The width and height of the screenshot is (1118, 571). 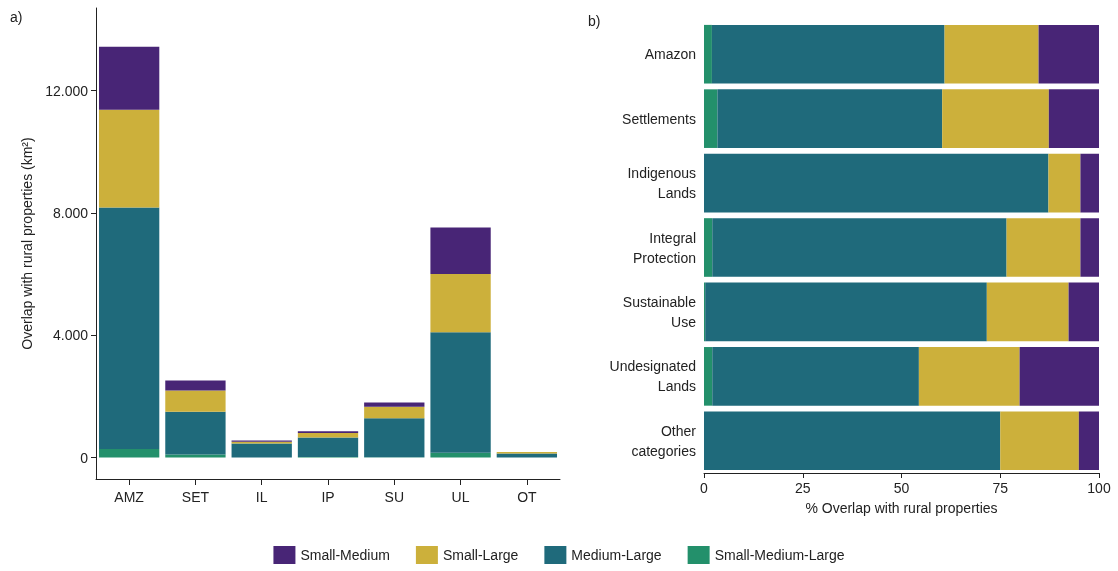 I want to click on y-tick-label: Sustainable Use, so click(x=659, y=311).